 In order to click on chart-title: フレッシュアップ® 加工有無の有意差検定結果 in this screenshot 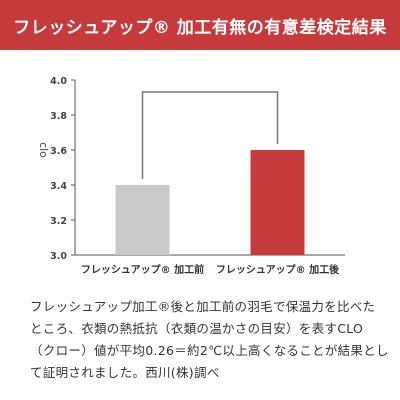, I will do `click(200, 27)`.